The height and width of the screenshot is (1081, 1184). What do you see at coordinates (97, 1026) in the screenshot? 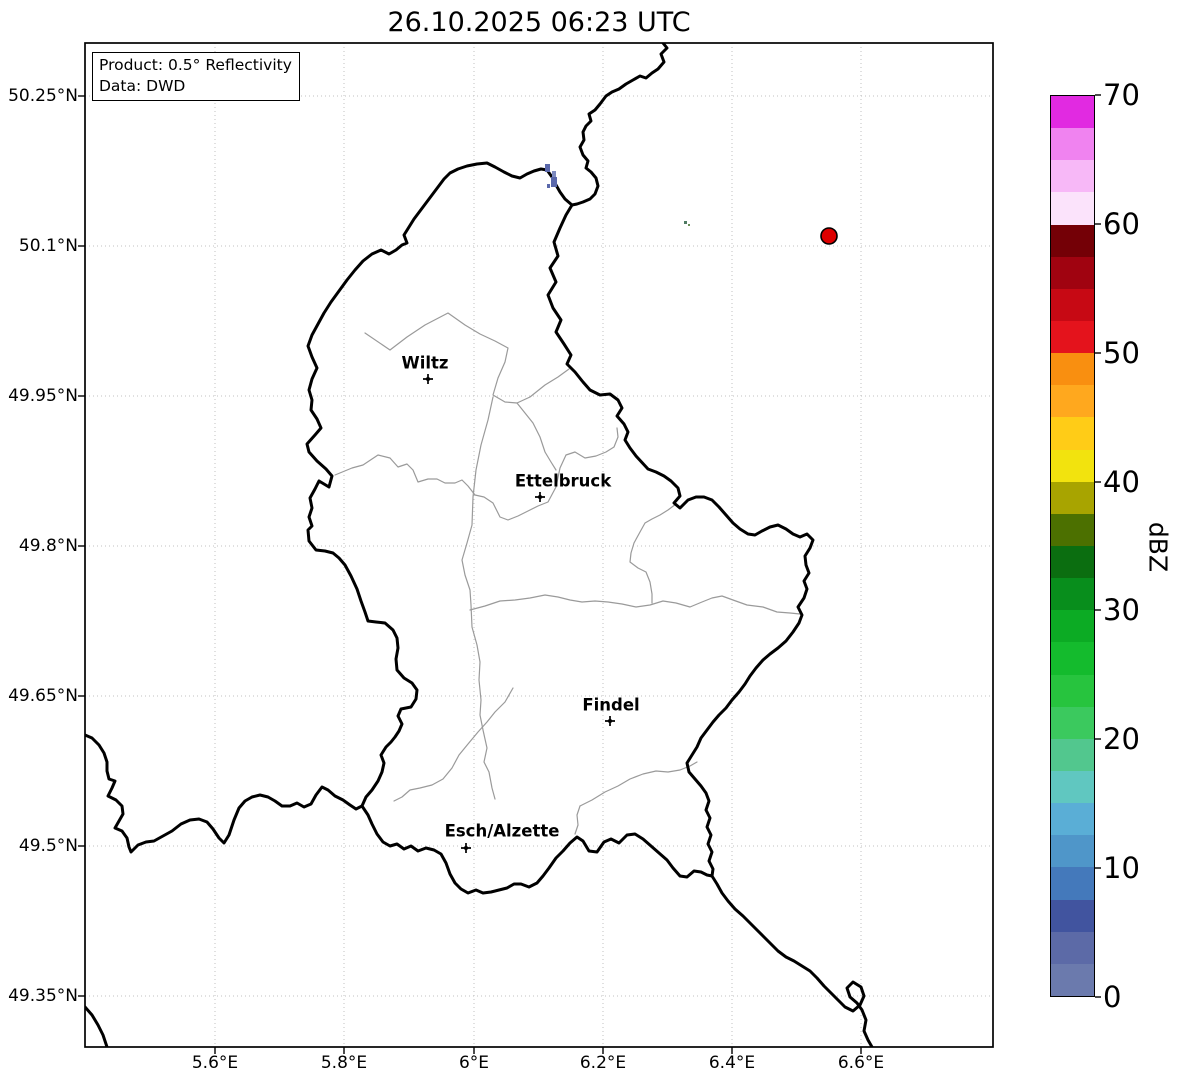
I see `border-fragment-southwest` at bounding box center [97, 1026].